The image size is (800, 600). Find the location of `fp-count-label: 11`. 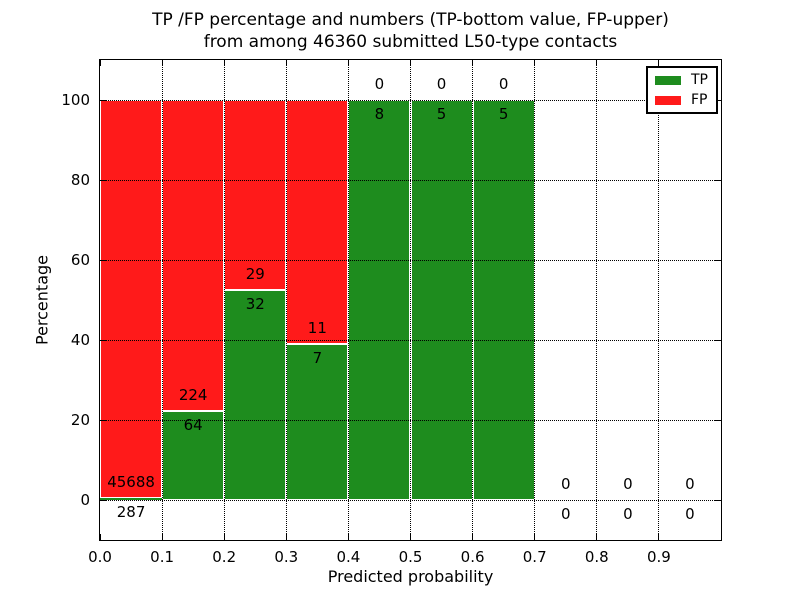

fp-count-label: 11 is located at coordinates (317, 328).